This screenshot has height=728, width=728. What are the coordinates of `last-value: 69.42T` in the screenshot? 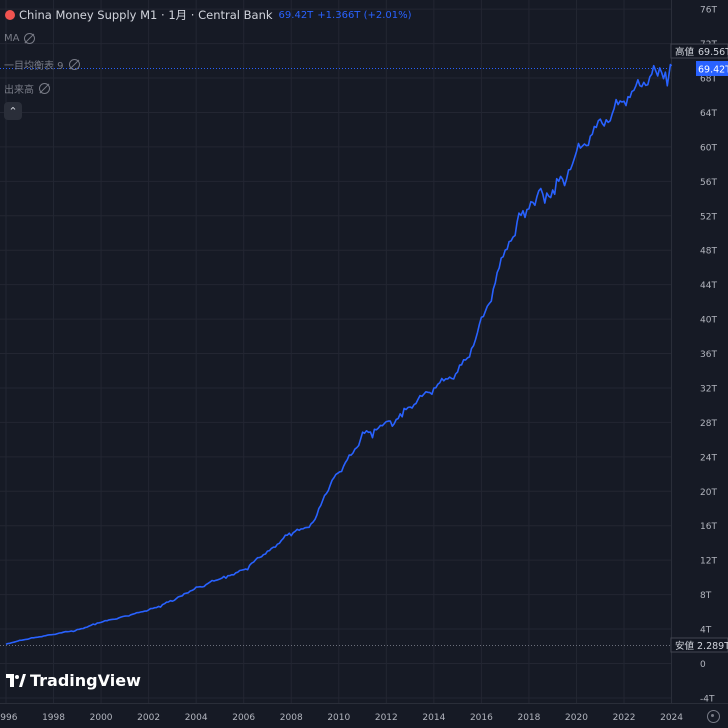 It's located at (296, 15).